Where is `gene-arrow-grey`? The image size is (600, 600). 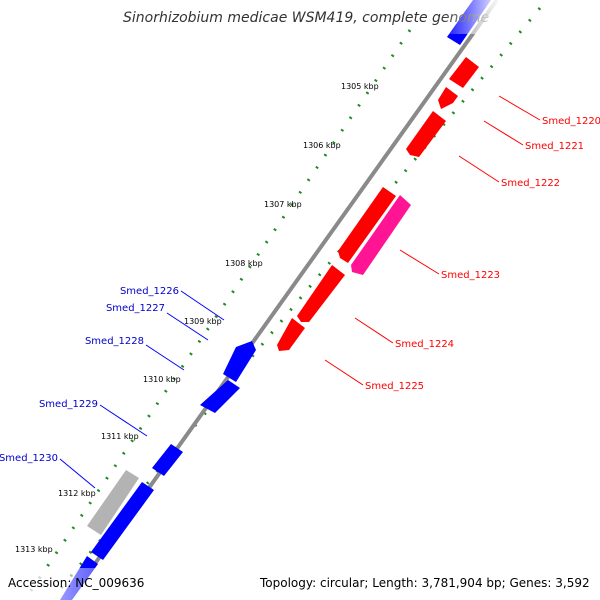 gene-arrow-grey is located at coordinates (113, 502).